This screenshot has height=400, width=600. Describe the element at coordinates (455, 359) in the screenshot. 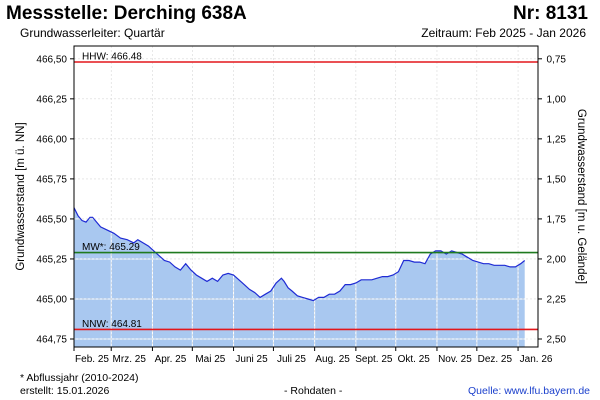

I see `x-tick-label-9: Nov. 25` at that location.